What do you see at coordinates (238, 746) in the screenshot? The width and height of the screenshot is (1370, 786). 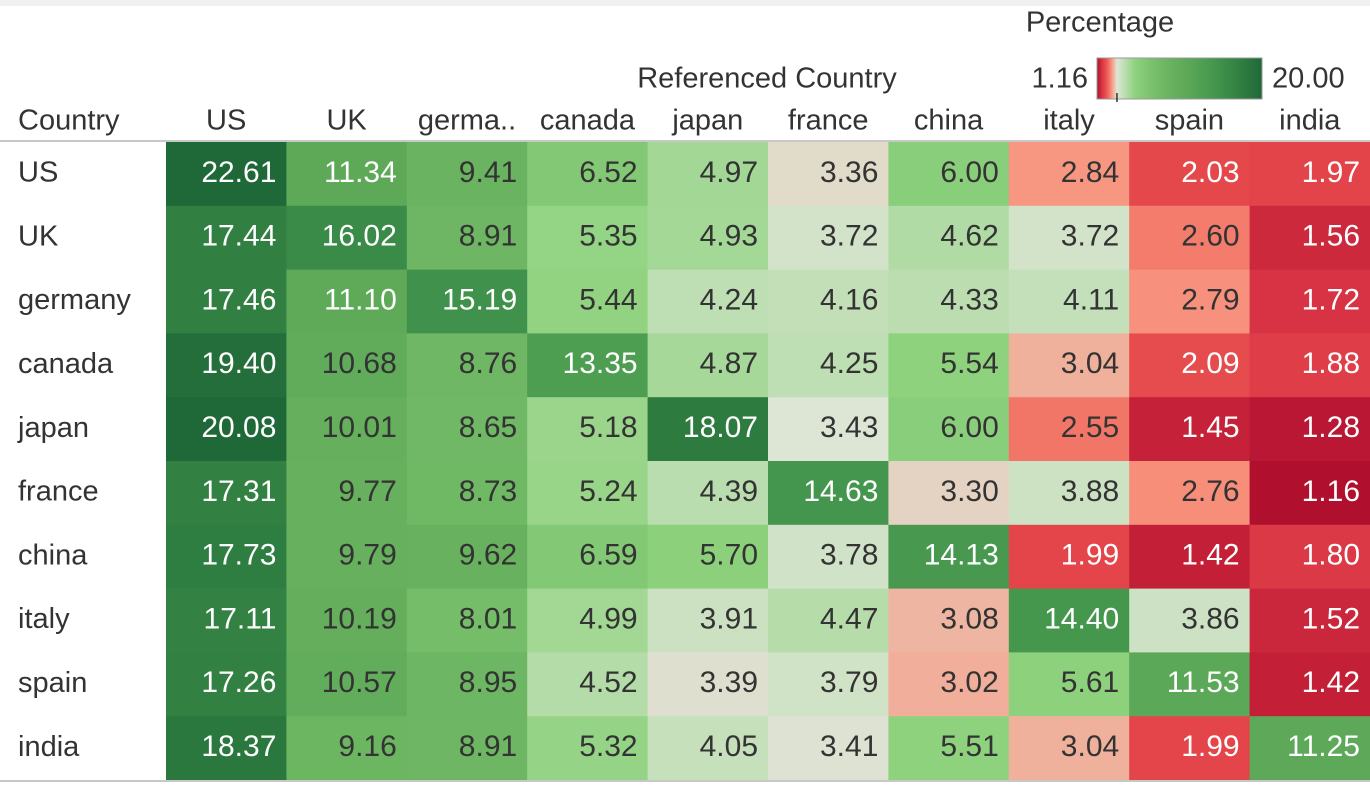 I see `cell-label: 18.37` at bounding box center [238, 746].